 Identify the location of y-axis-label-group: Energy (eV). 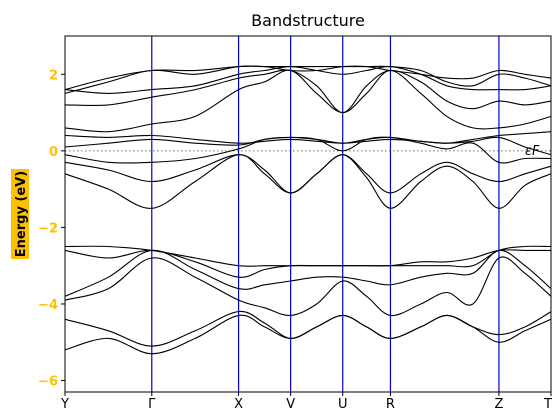
(20, 214).